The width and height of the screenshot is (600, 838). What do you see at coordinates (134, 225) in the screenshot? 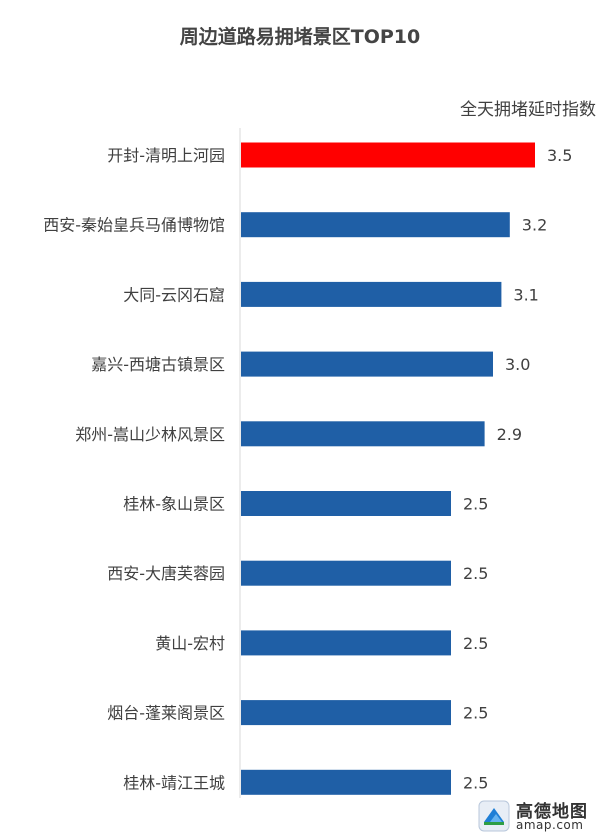
I see `category-label: 西安-秦始皇兵马俑博物馆` at bounding box center [134, 225].